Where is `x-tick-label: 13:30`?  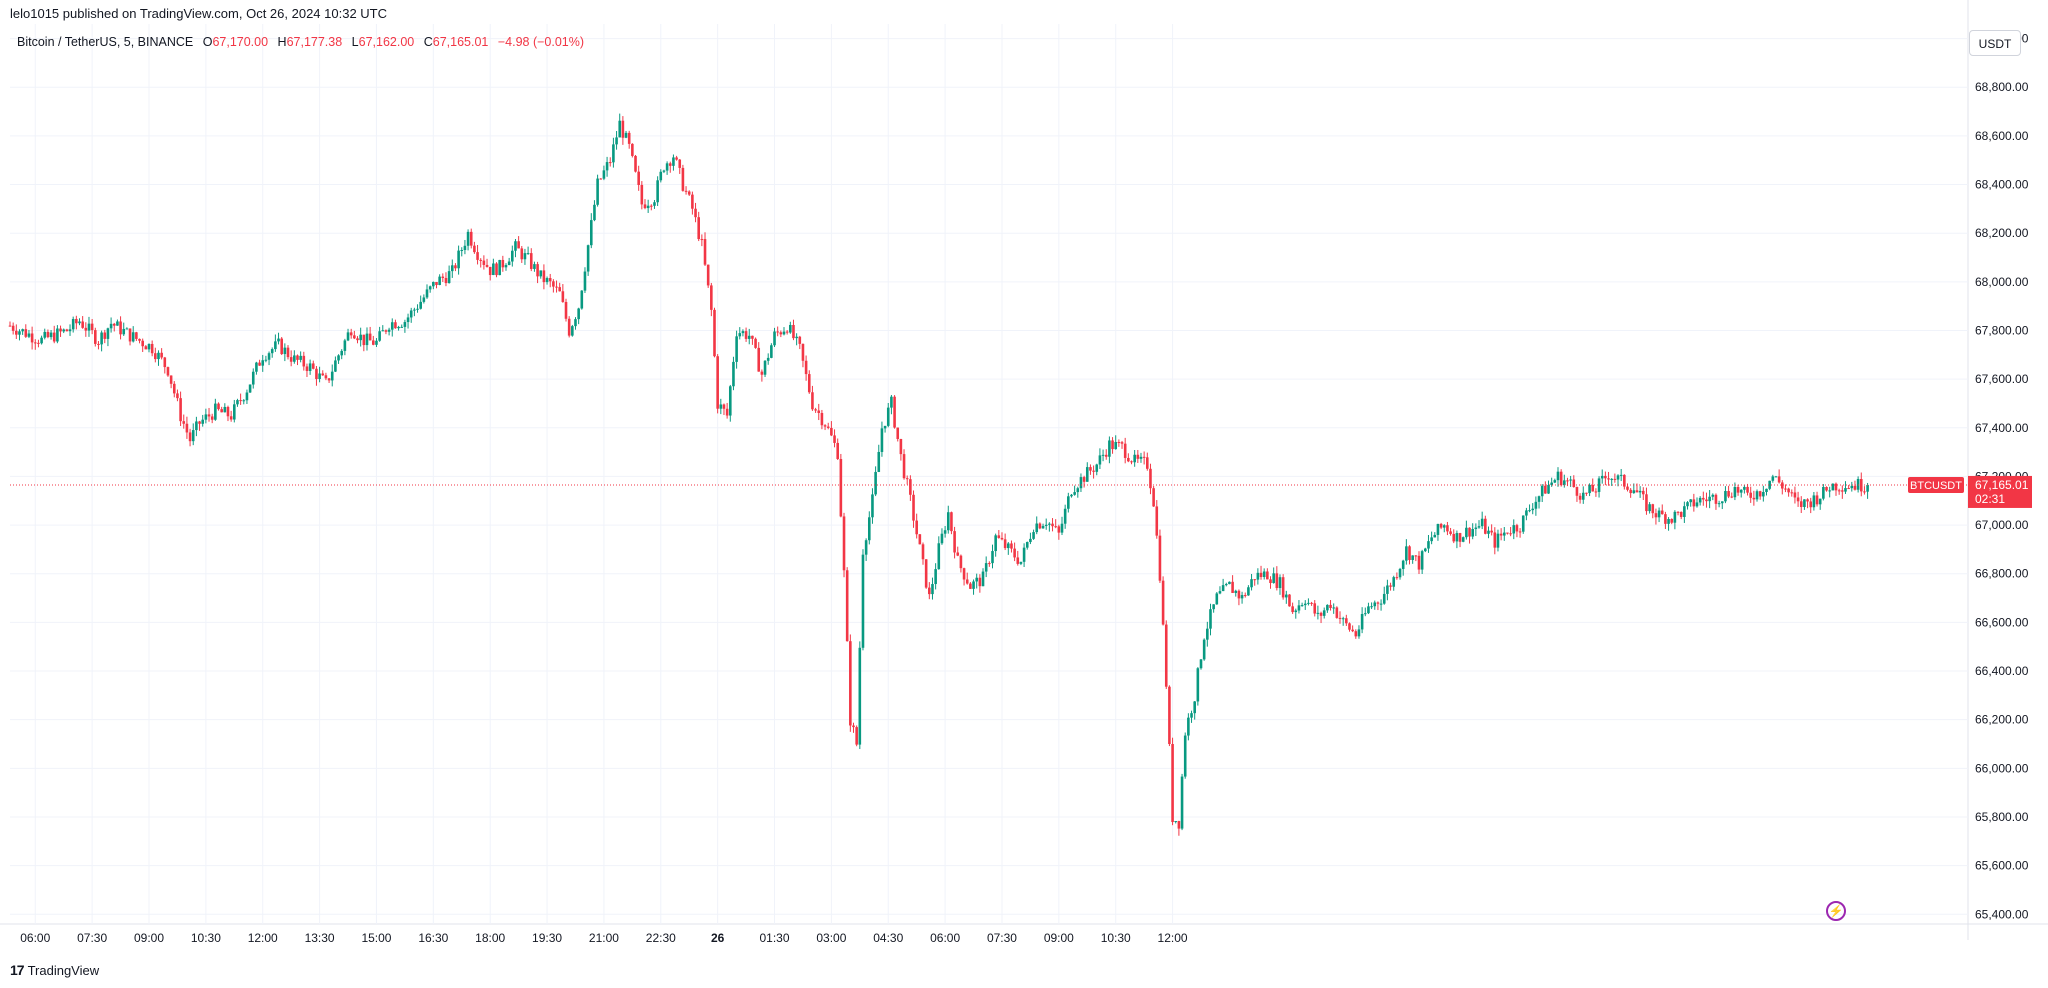
x-tick-label: 13:30 is located at coordinates (320, 938).